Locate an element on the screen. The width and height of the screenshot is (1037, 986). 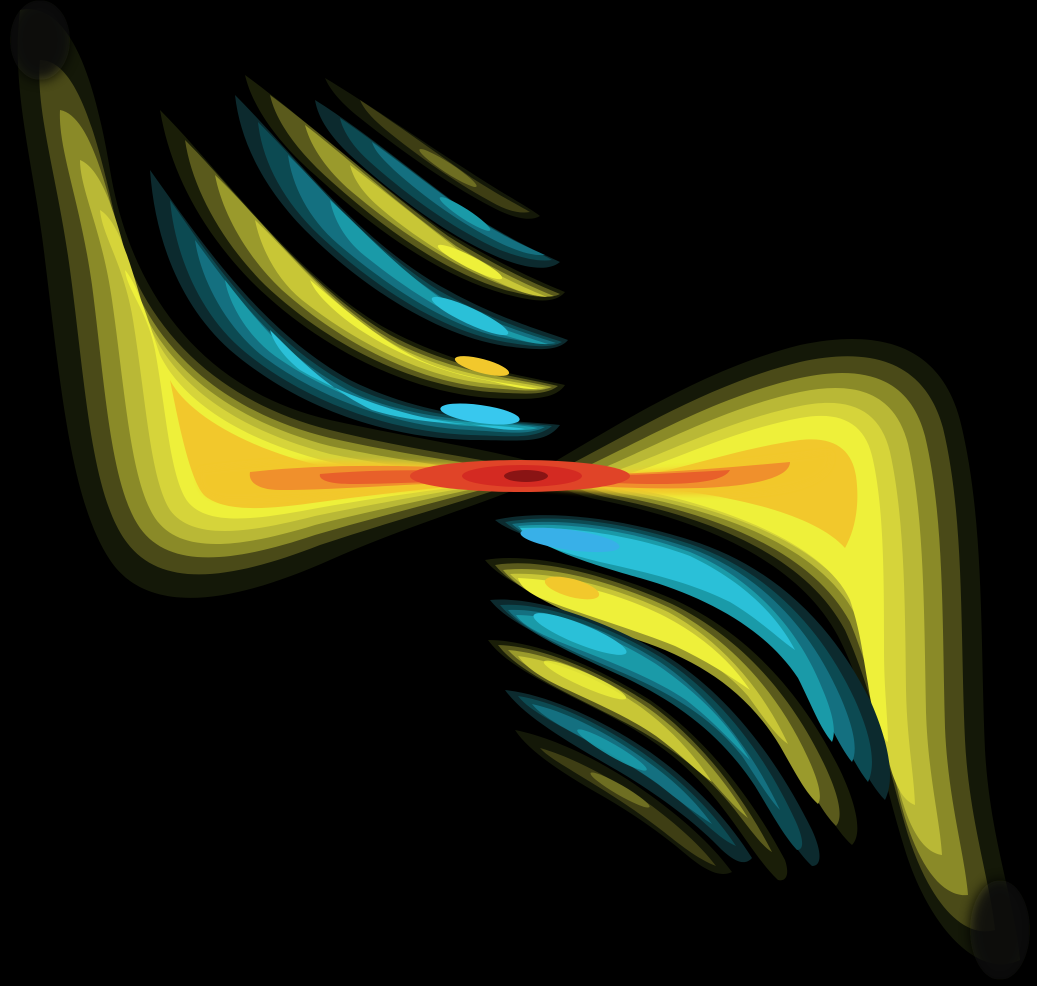
upper-stripes is located at coordinates (359, 258).